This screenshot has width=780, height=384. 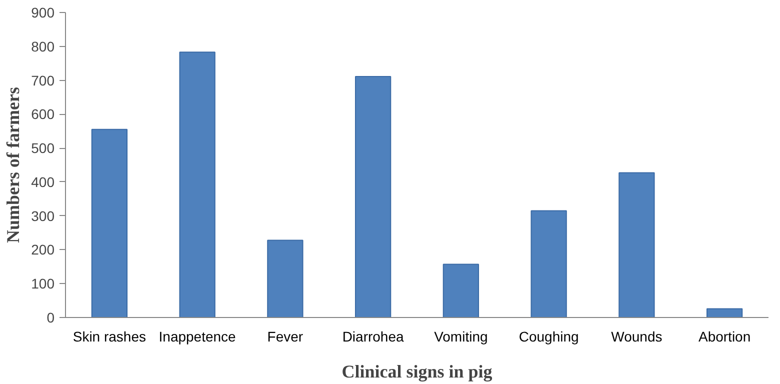 What do you see at coordinates (636, 336) in the screenshot?
I see `x-tick-label: Wounds` at bounding box center [636, 336].